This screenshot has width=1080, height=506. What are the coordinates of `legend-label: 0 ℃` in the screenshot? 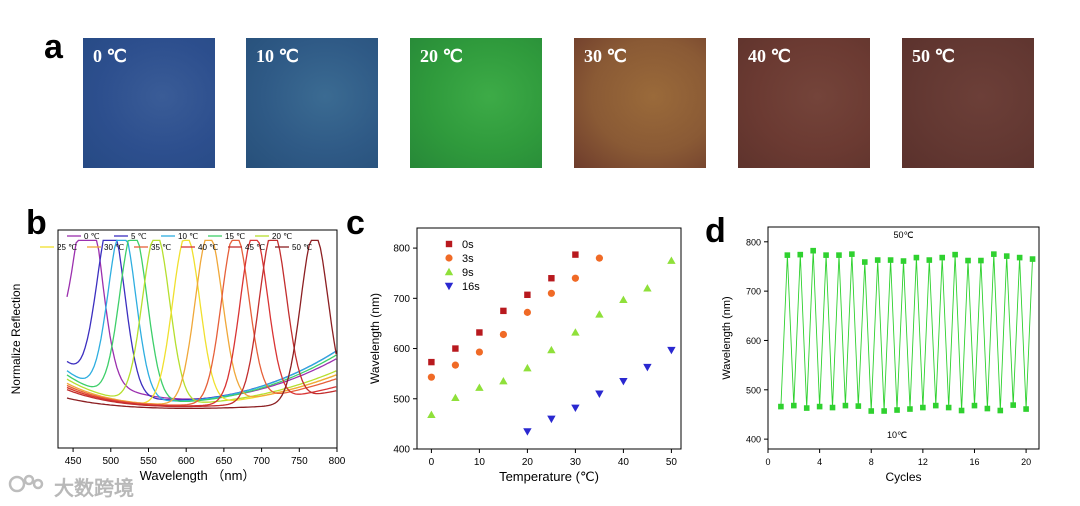 It's located at (92, 236).